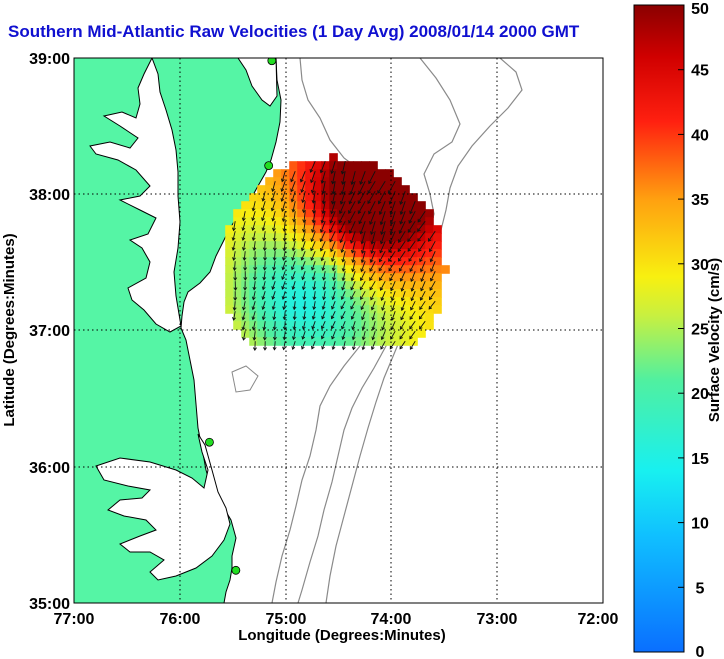 The height and width of the screenshot is (659, 724). What do you see at coordinates (336, 619) in the screenshot?
I see `x-tick-labels: 77:00 76:00 75:00 74:00 73:00 72:00` at bounding box center [336, 619].